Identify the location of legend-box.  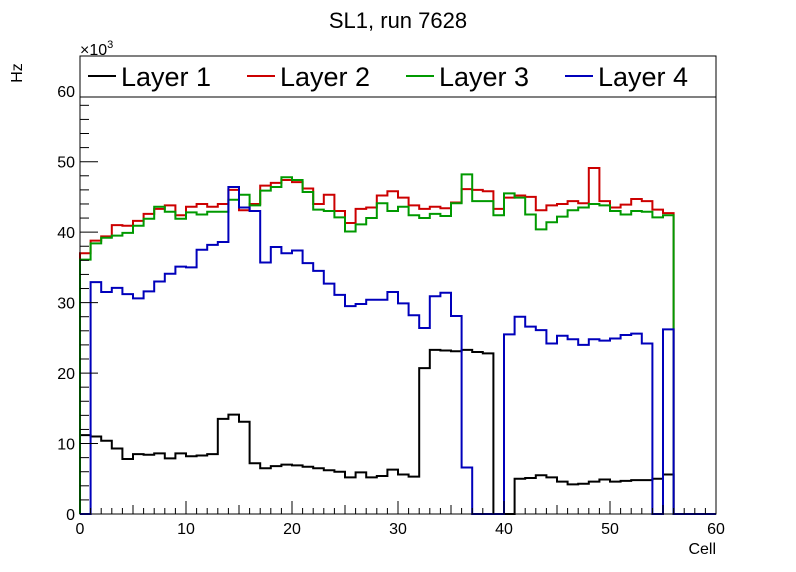
(398, 76).